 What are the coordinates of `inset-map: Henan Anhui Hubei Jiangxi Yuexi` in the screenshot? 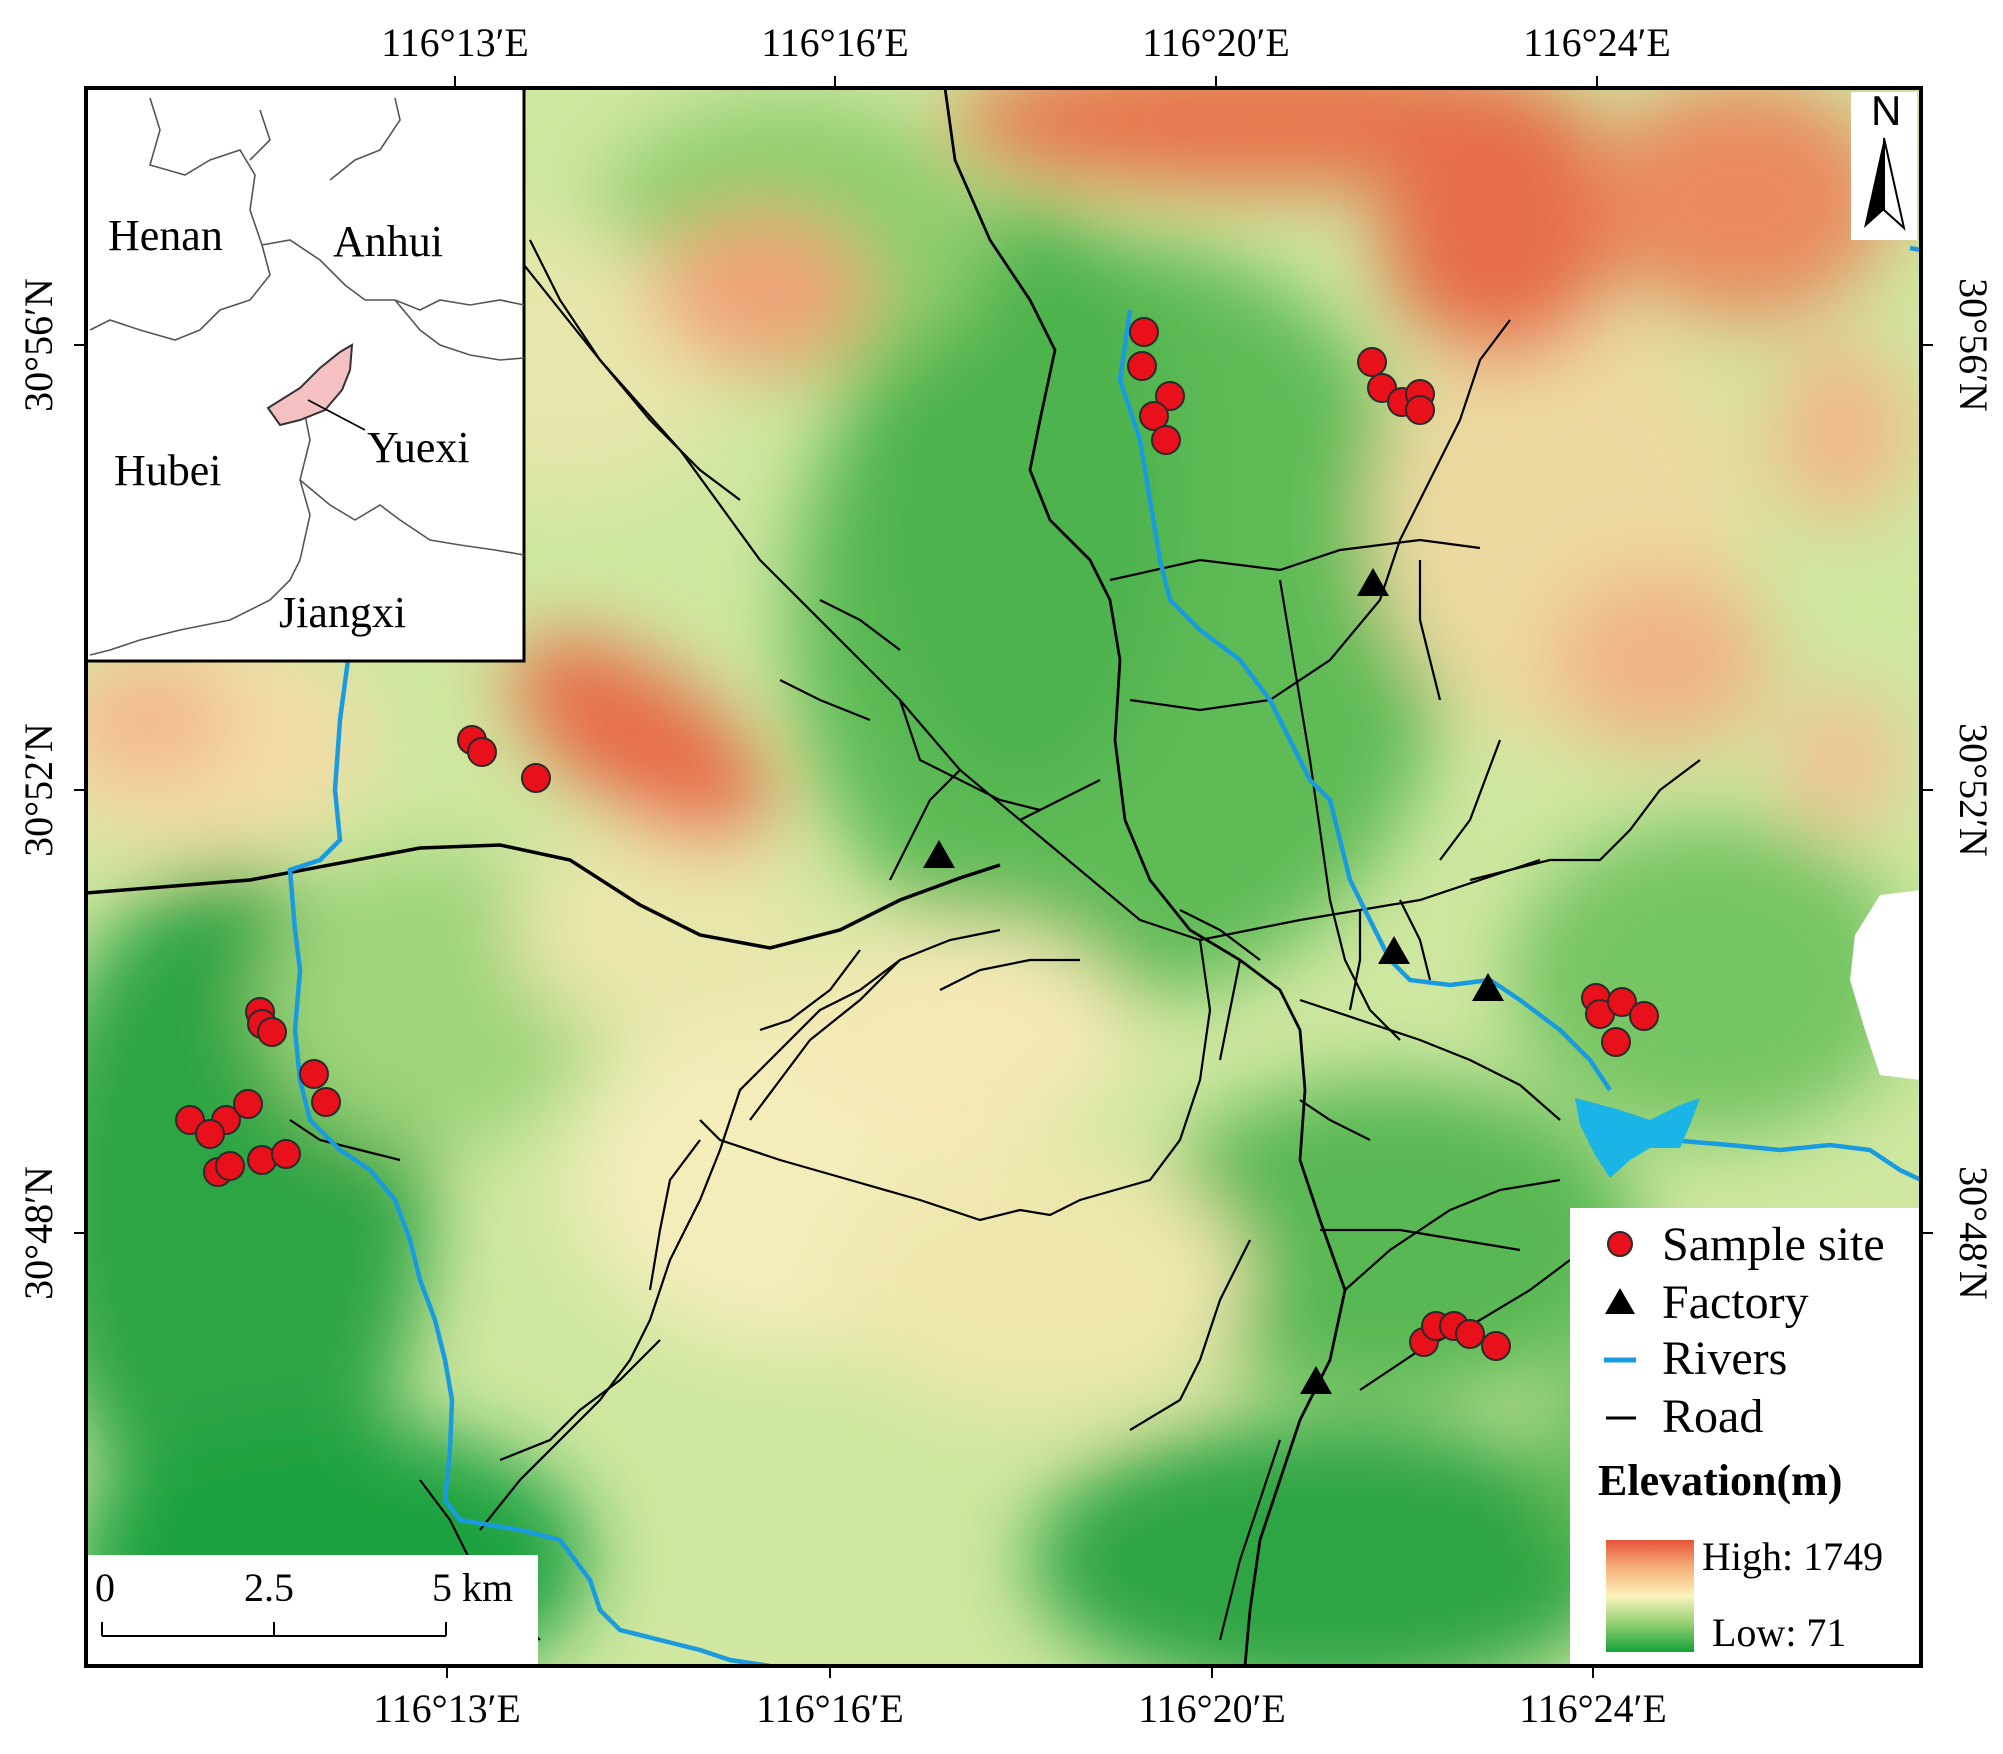 It's located at (305, 374).